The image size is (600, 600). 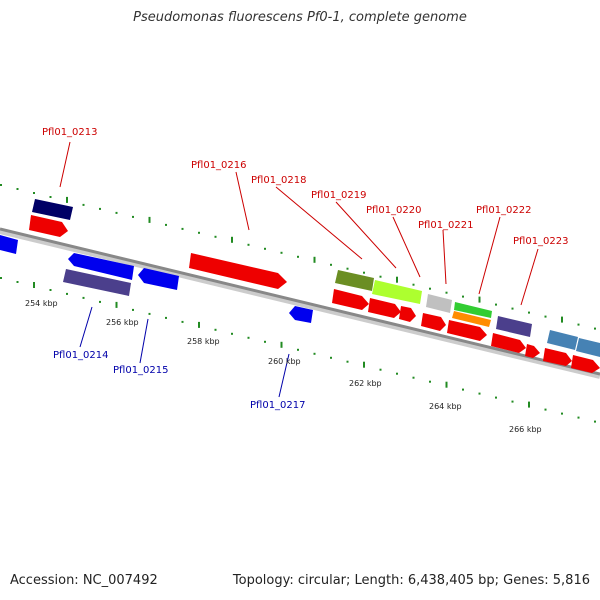 I want to click on feature-slate-blue, so click(x=97, y=282).